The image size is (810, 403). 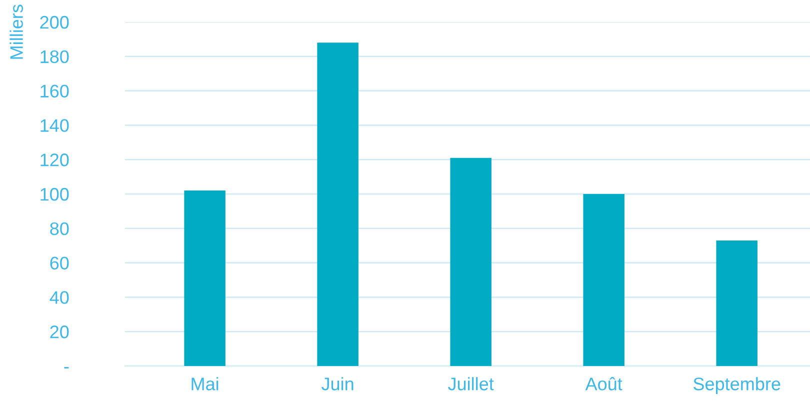 What do you see at coordinates (59, 229) in the screenshot?
I see `y-tick-label: 80` at bounding box center [59, 229].